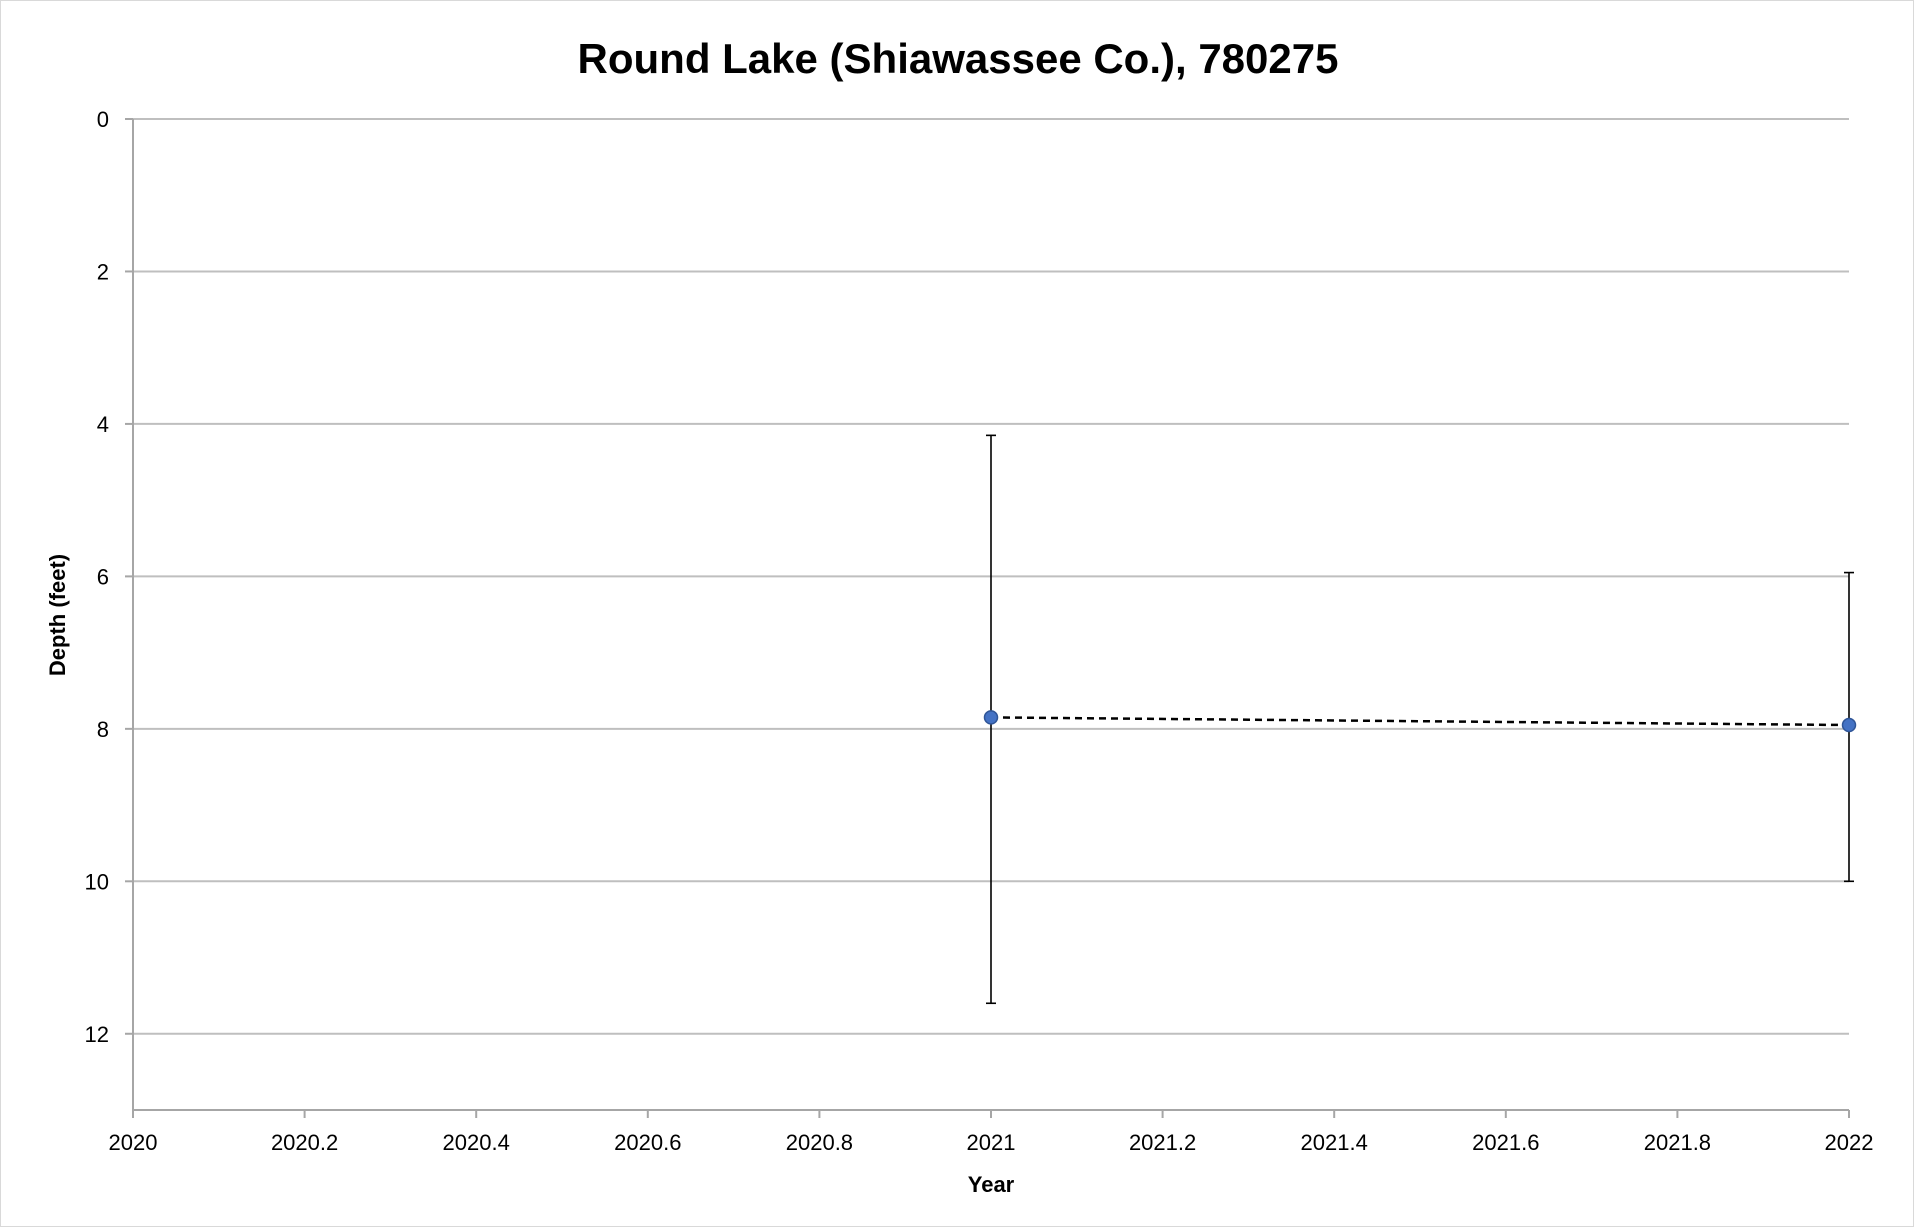 Image resolution: width=1914 pixels, height=1228 pixels. Describe the element at coordinates (103, 119) in the screenshot. I see `y-tick-label: 0` at that location.